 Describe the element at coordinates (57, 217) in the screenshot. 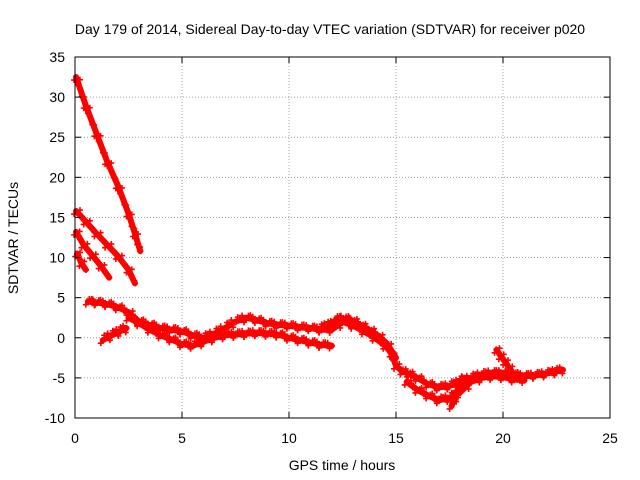

I see `y-tick-label: 15` at that location.